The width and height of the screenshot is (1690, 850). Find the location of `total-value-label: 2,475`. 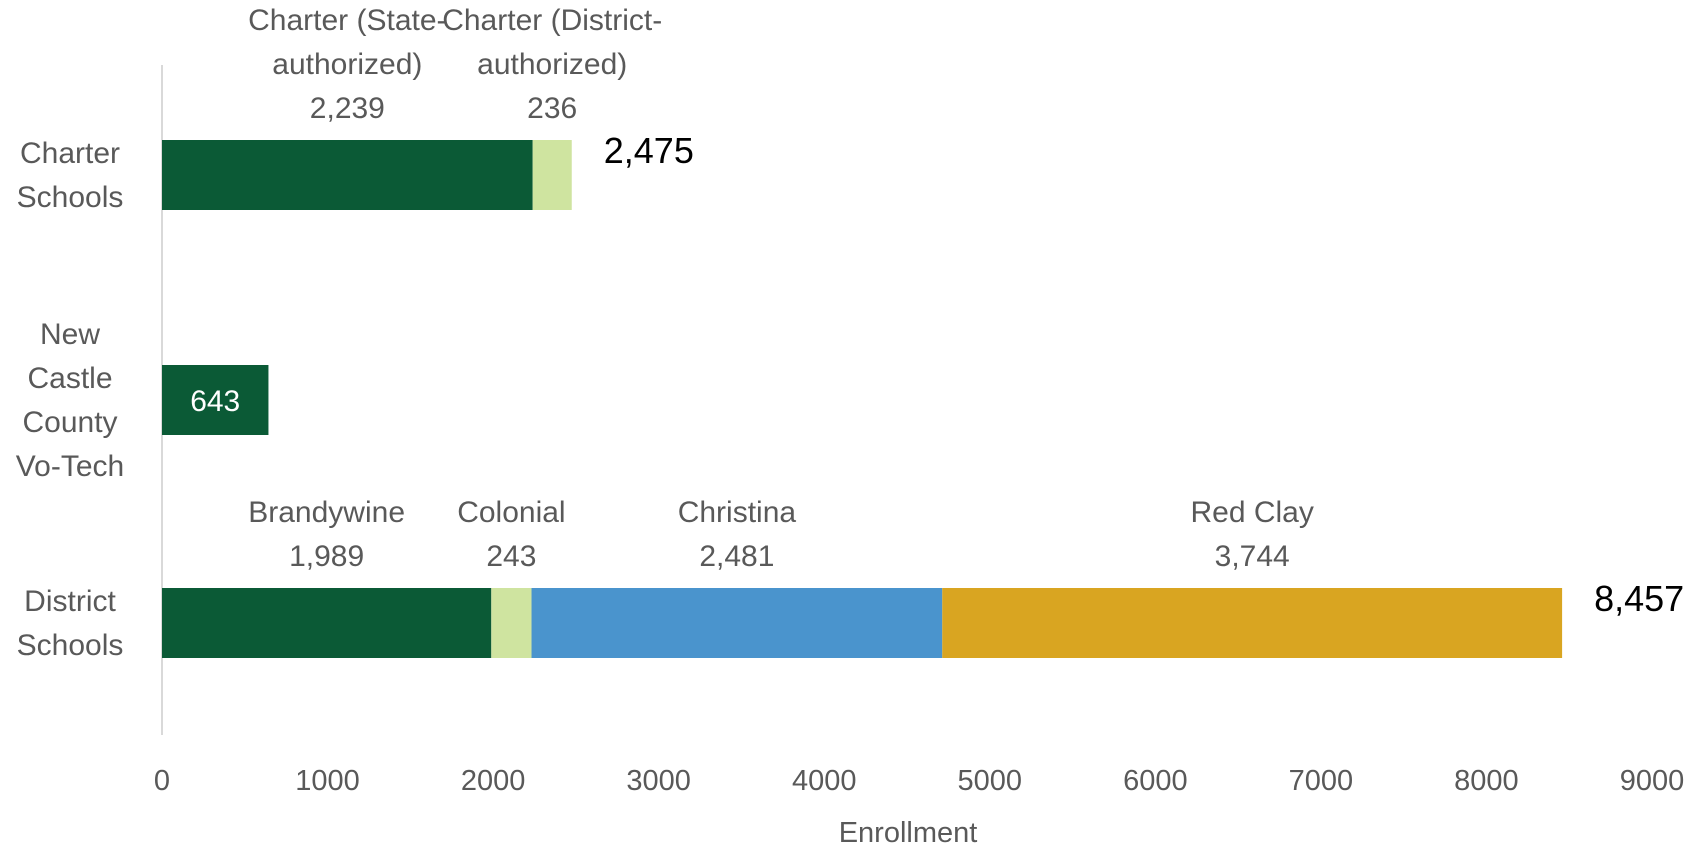

total-value-label: 2,475 is located at coordinates (649, 150).